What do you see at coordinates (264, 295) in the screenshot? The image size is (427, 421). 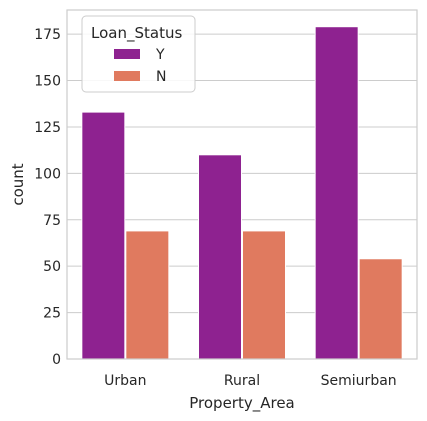 I see `bar-rural-n` at bounding box center [264, 295].